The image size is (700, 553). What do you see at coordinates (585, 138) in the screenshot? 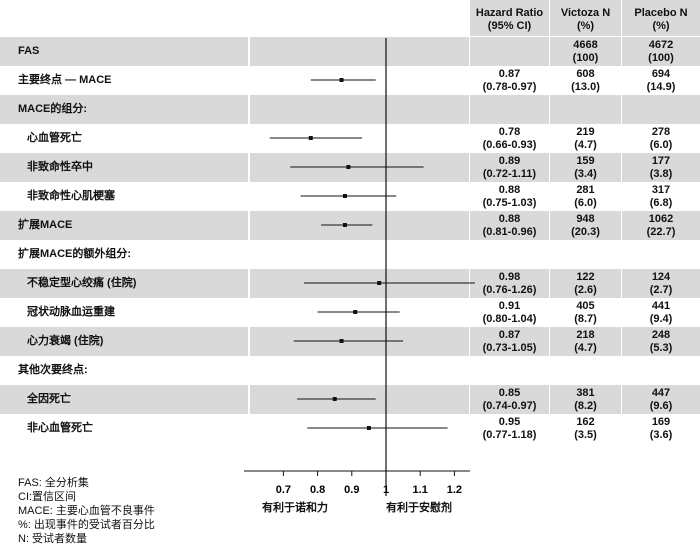
I see `row-victoza-count: 219 (4.7)` at bounding box center [585, 138].